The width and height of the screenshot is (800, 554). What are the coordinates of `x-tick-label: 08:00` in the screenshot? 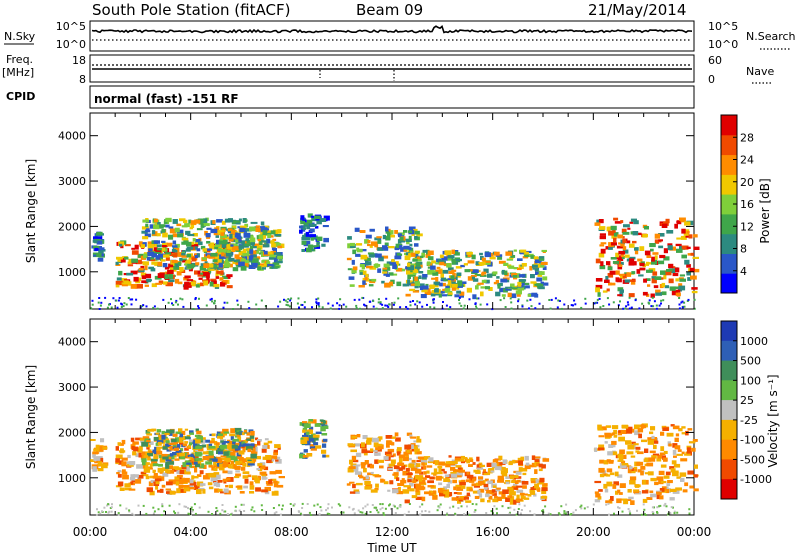 It's located at (291, 532).